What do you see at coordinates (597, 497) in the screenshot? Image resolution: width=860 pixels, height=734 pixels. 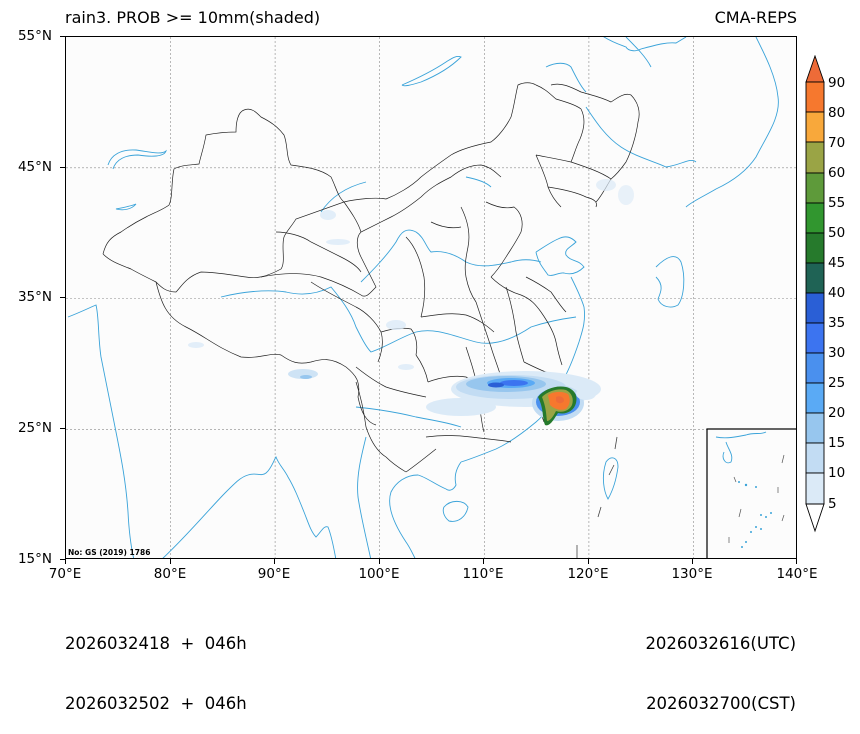 I see `dash-lines` at bounding box center [597, 497].